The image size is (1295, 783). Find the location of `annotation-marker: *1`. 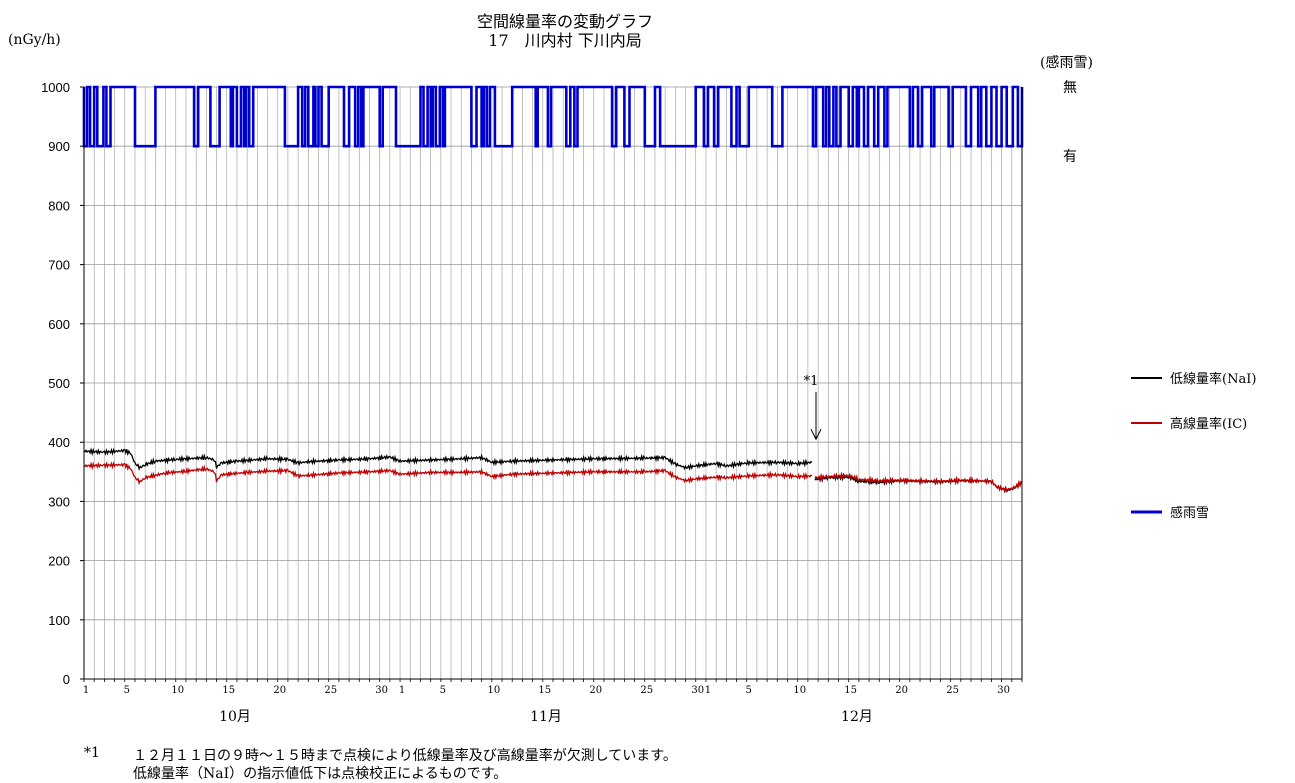

annotation-marker: *1 is located at coordinates (811, 381).